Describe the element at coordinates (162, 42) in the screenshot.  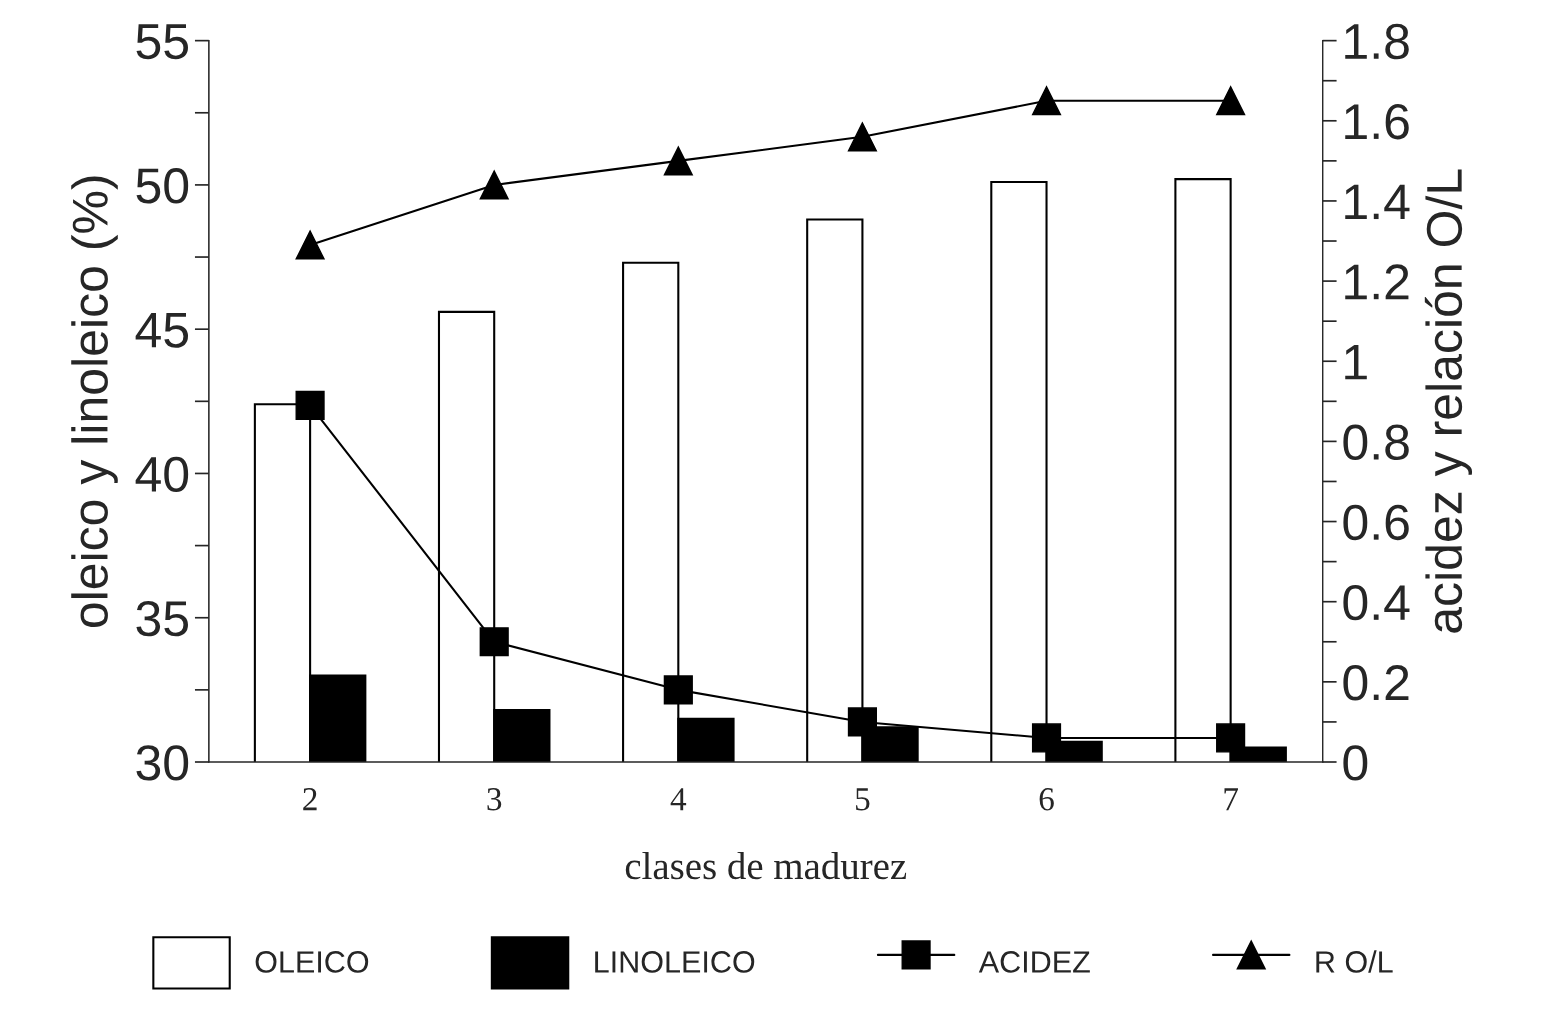
I see `y-tick-label: 55` at that location.